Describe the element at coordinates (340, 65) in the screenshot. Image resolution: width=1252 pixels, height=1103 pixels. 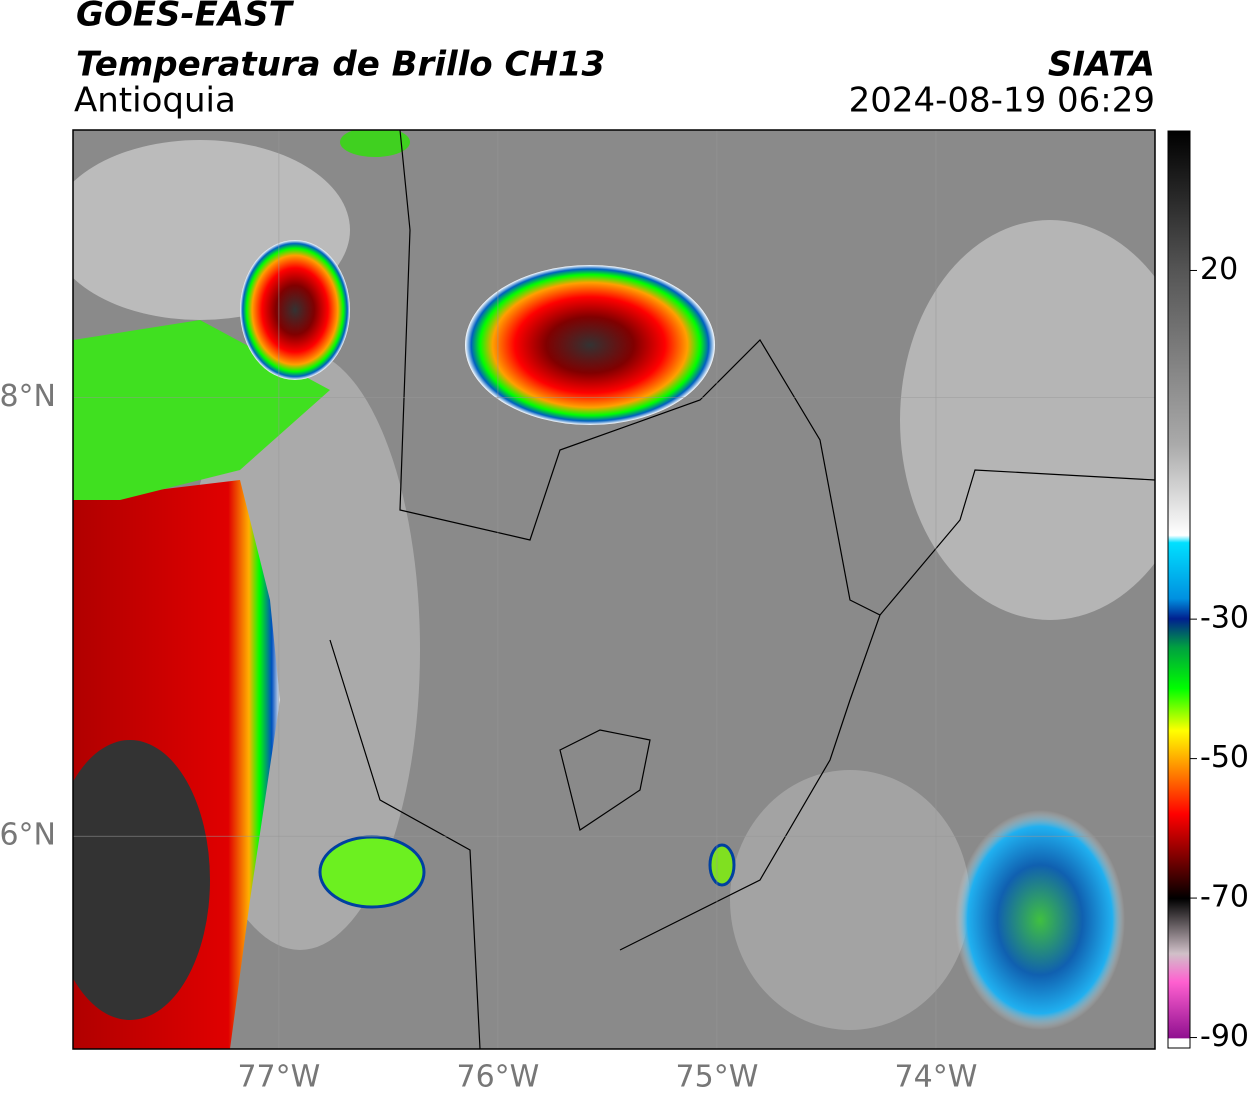
I see `subtitle: Temperatura de Brillo CH13` at that location.